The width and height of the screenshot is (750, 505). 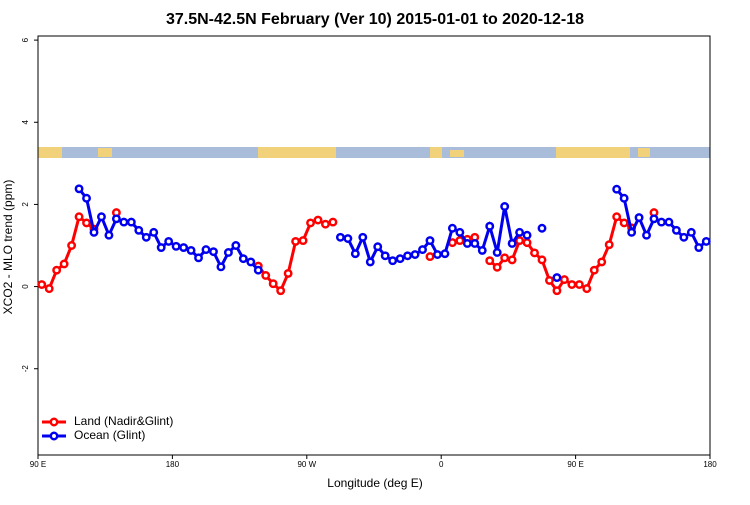 I want to click on x-tick-label: 90 W, so click(x=306, y=464).